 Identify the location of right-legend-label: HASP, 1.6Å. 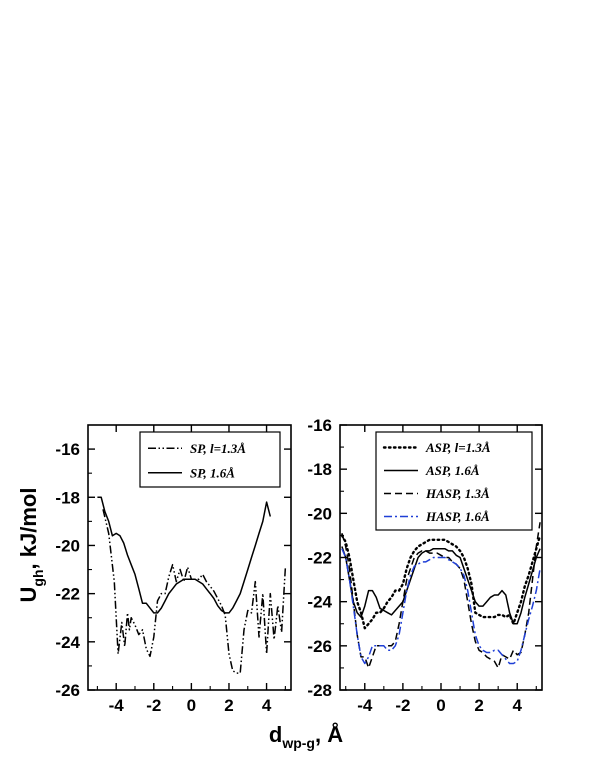
(457, 516).